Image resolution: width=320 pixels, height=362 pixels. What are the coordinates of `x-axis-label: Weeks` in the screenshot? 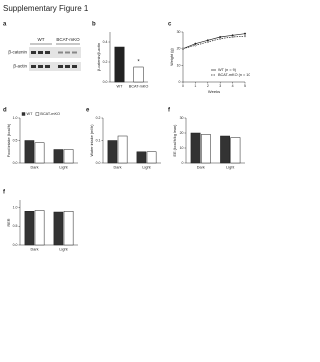 It's located at (214, 91).